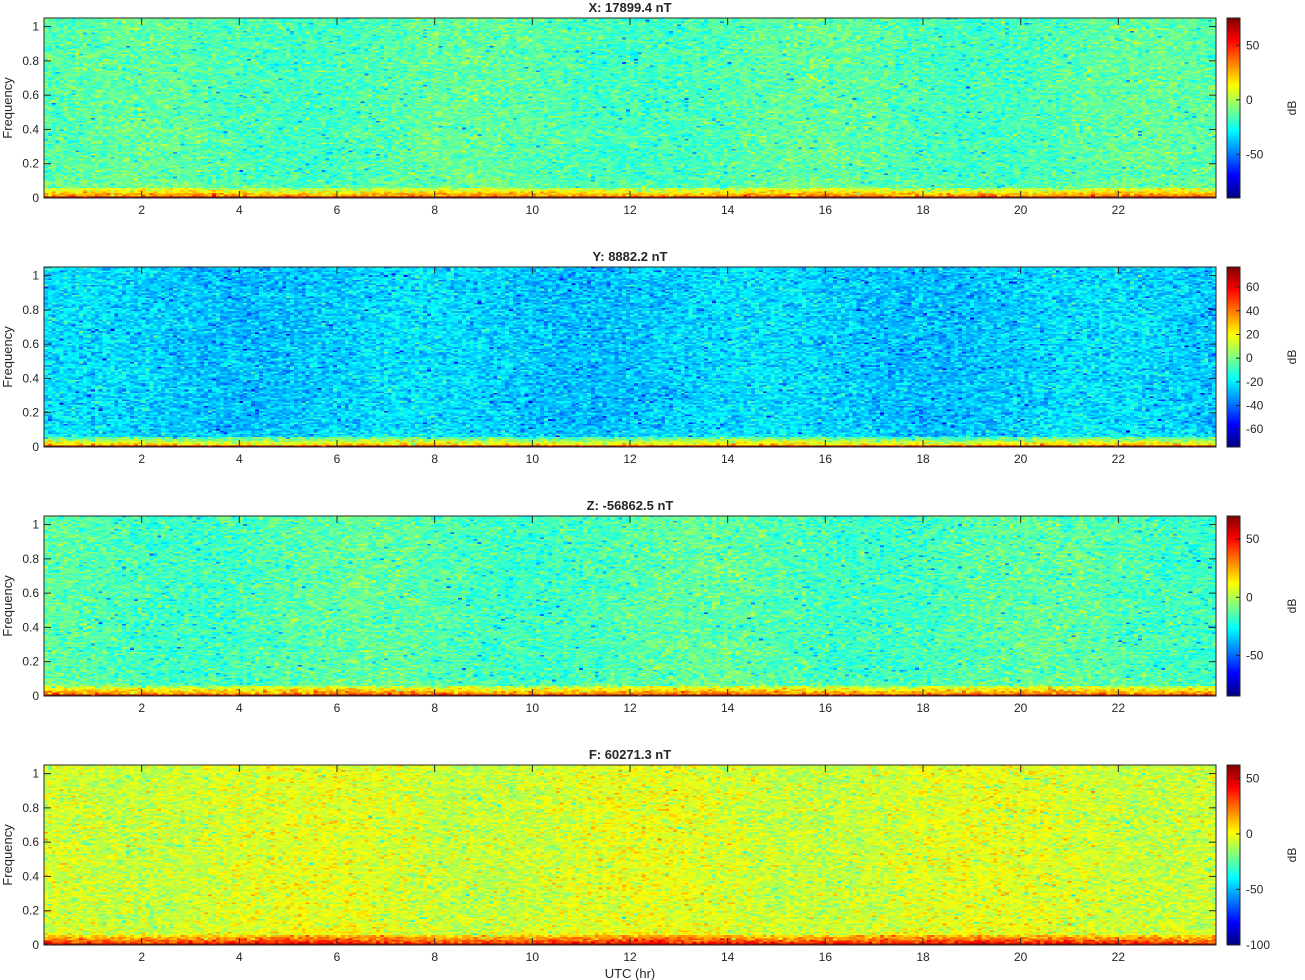 The image size is (1305, 980). I want to click on colorbar: -100 -50 0 50 dB, so click(1262, 858).